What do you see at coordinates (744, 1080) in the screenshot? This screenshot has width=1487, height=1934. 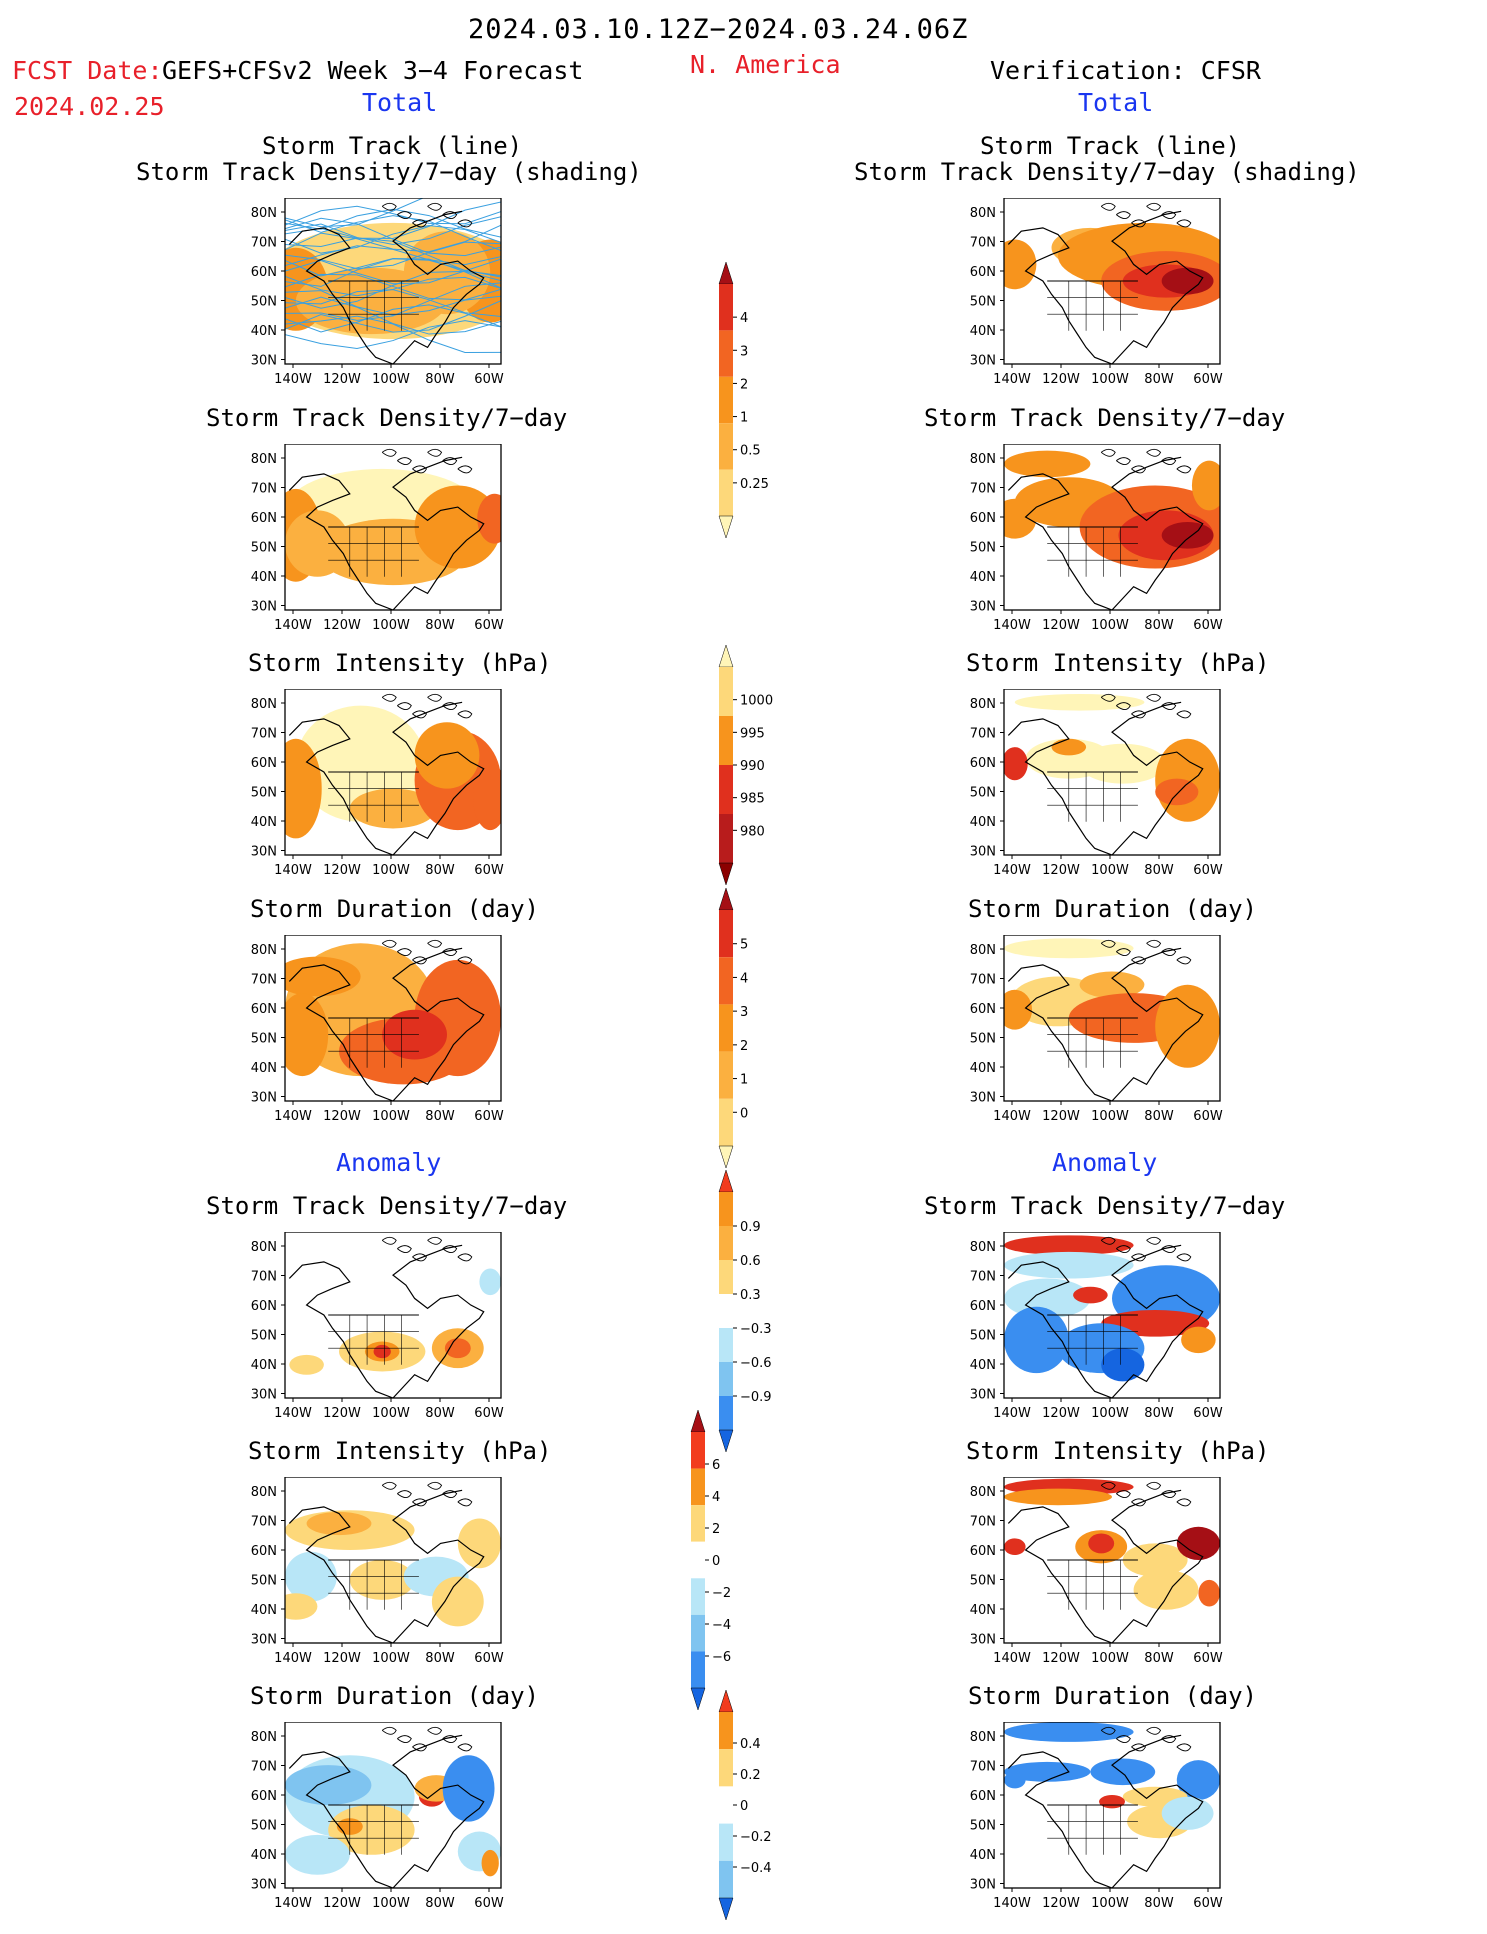 I see `colorbar-label: 1` at bounding box center [744, 1080].